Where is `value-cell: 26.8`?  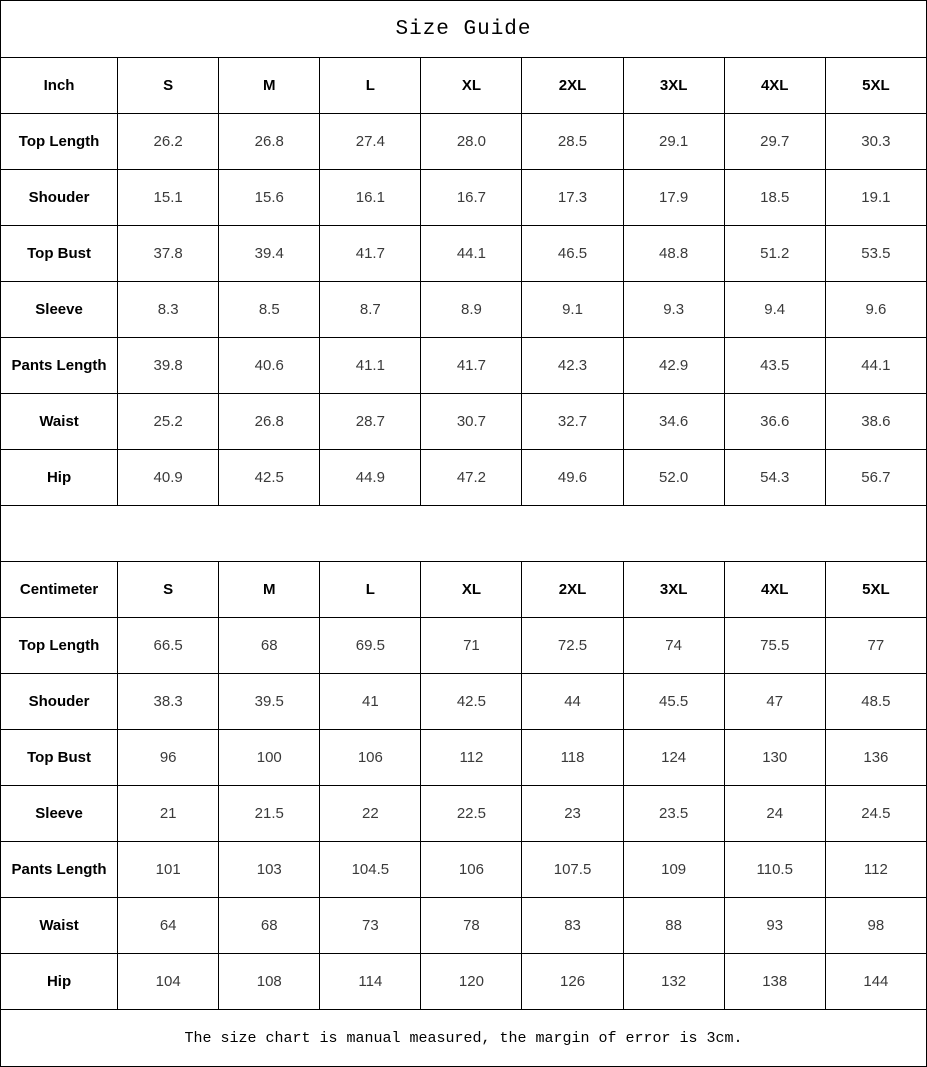 value-cell: 26.8 is located at coordinates (269, 421).